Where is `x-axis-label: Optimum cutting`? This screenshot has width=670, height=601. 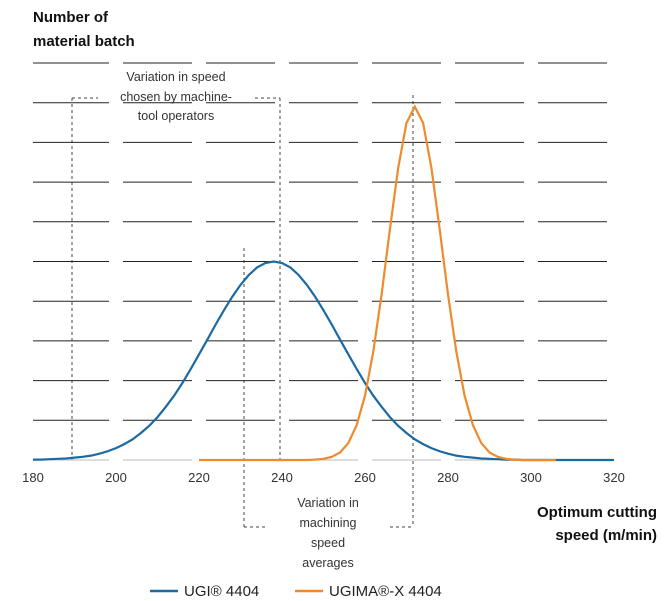
x-axis-label: Optimum cutting is located at coordinates (597, 512).